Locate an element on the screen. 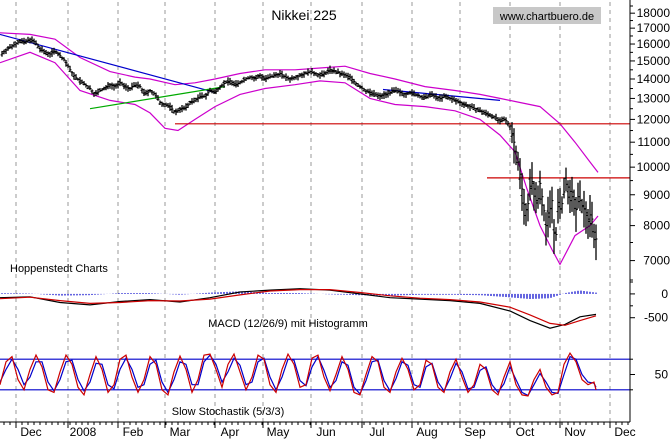 The image size is (672, 439). price-tick-label: 17000 is located at coordinates (654, 28).